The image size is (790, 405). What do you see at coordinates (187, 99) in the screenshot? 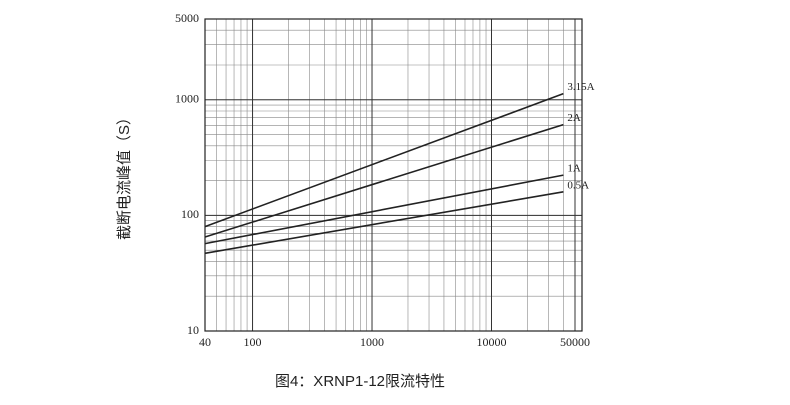
I see `y-tick-label: 1000` at bounding box center [187, 99].